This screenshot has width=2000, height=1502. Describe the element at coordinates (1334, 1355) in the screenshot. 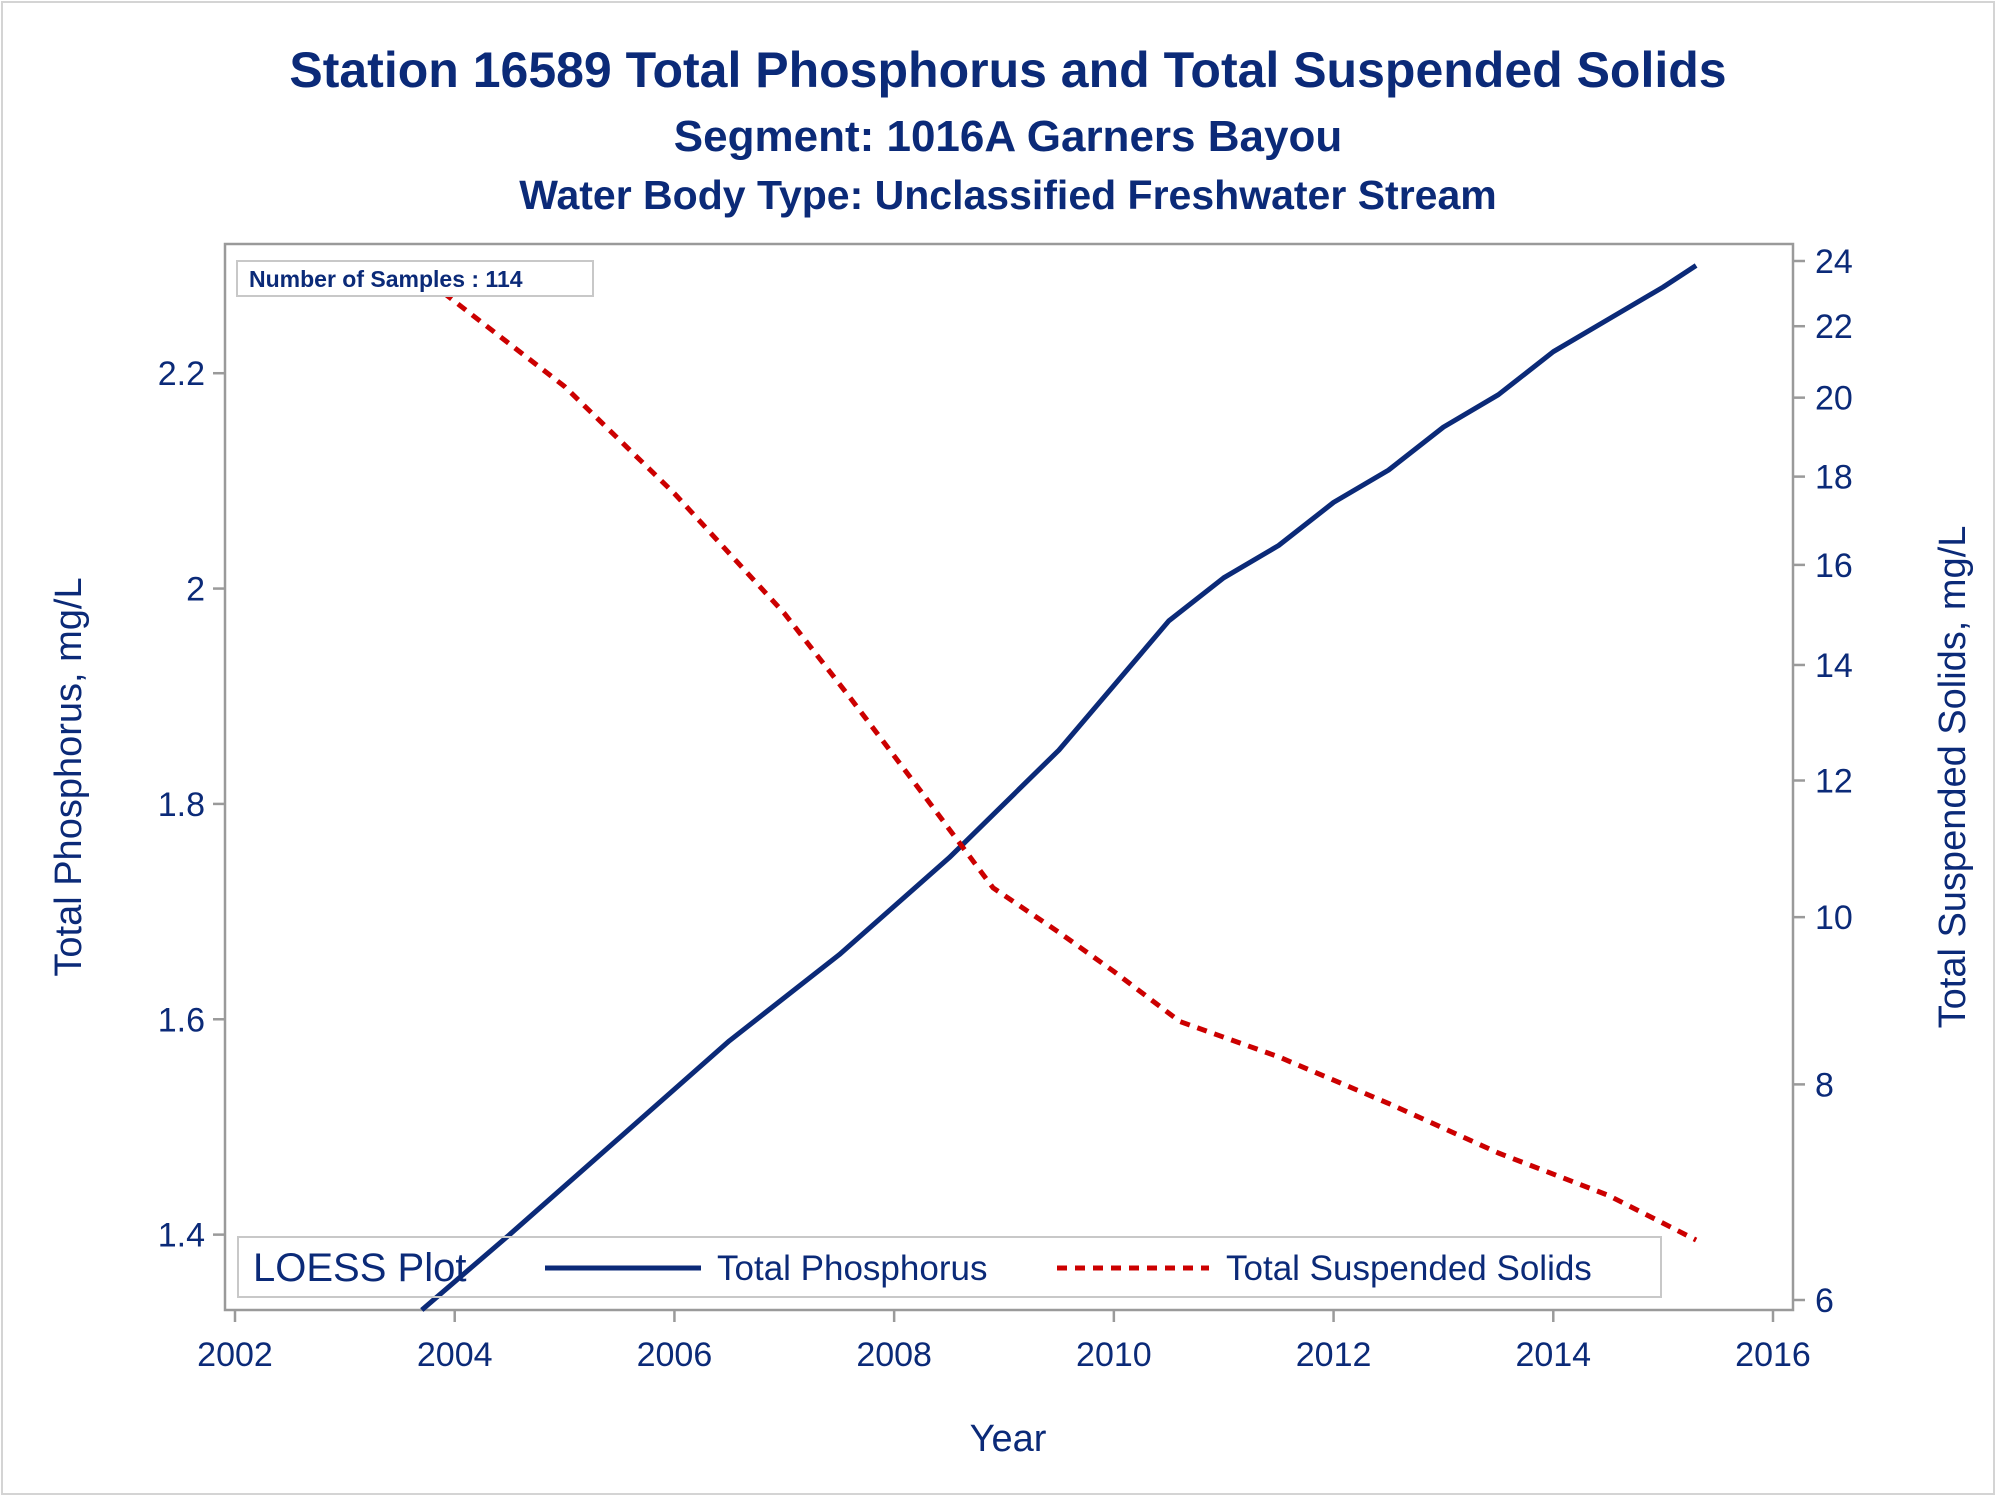

I see `x-tick-label-2012: 2012` at that location.